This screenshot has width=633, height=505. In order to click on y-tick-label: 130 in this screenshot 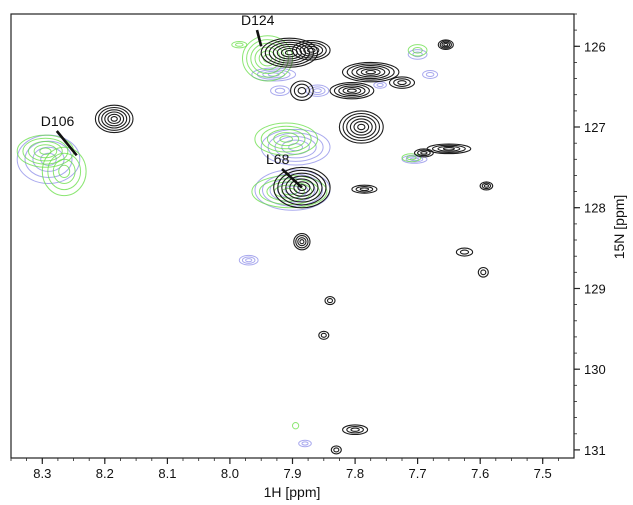, I will do `click(595, 369)`.